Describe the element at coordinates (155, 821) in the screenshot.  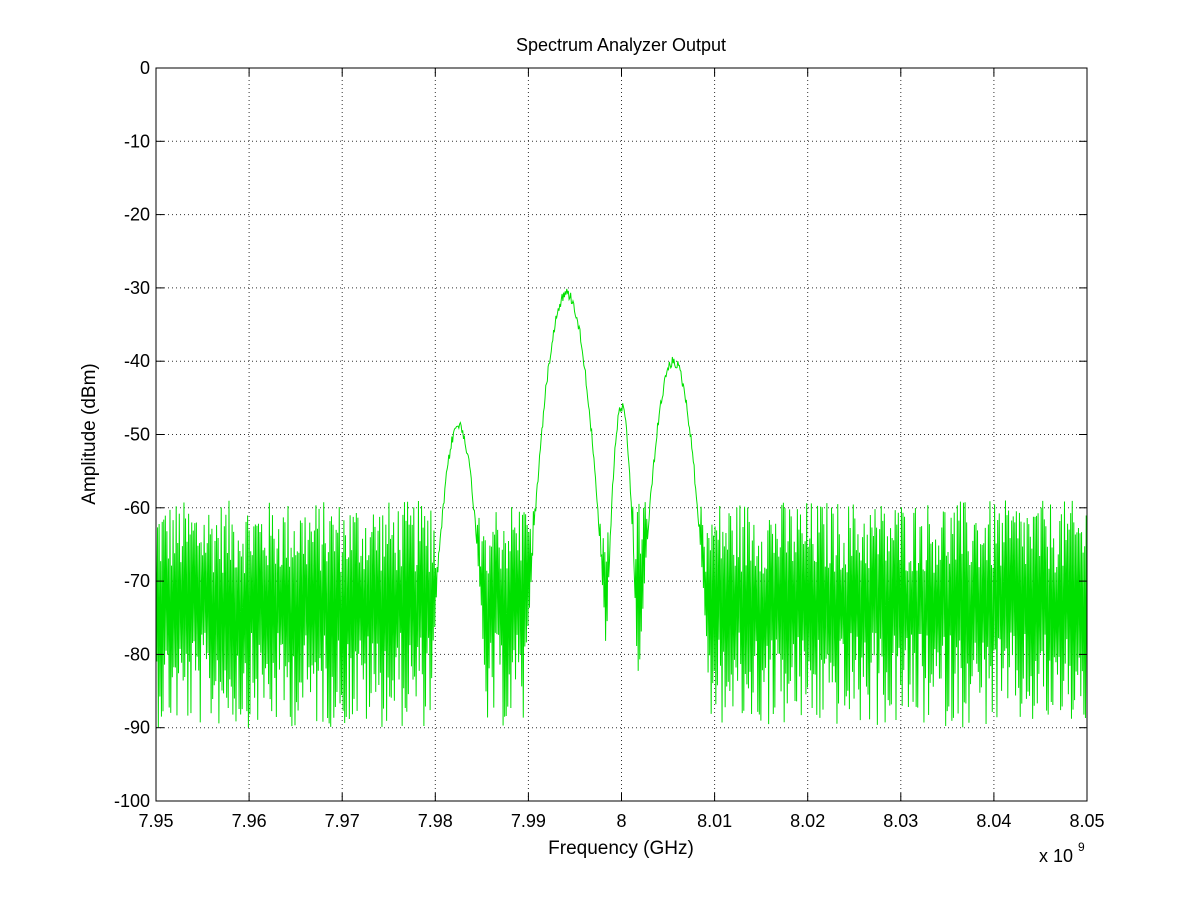
I see `x-tick-label: 7.95` at that location.